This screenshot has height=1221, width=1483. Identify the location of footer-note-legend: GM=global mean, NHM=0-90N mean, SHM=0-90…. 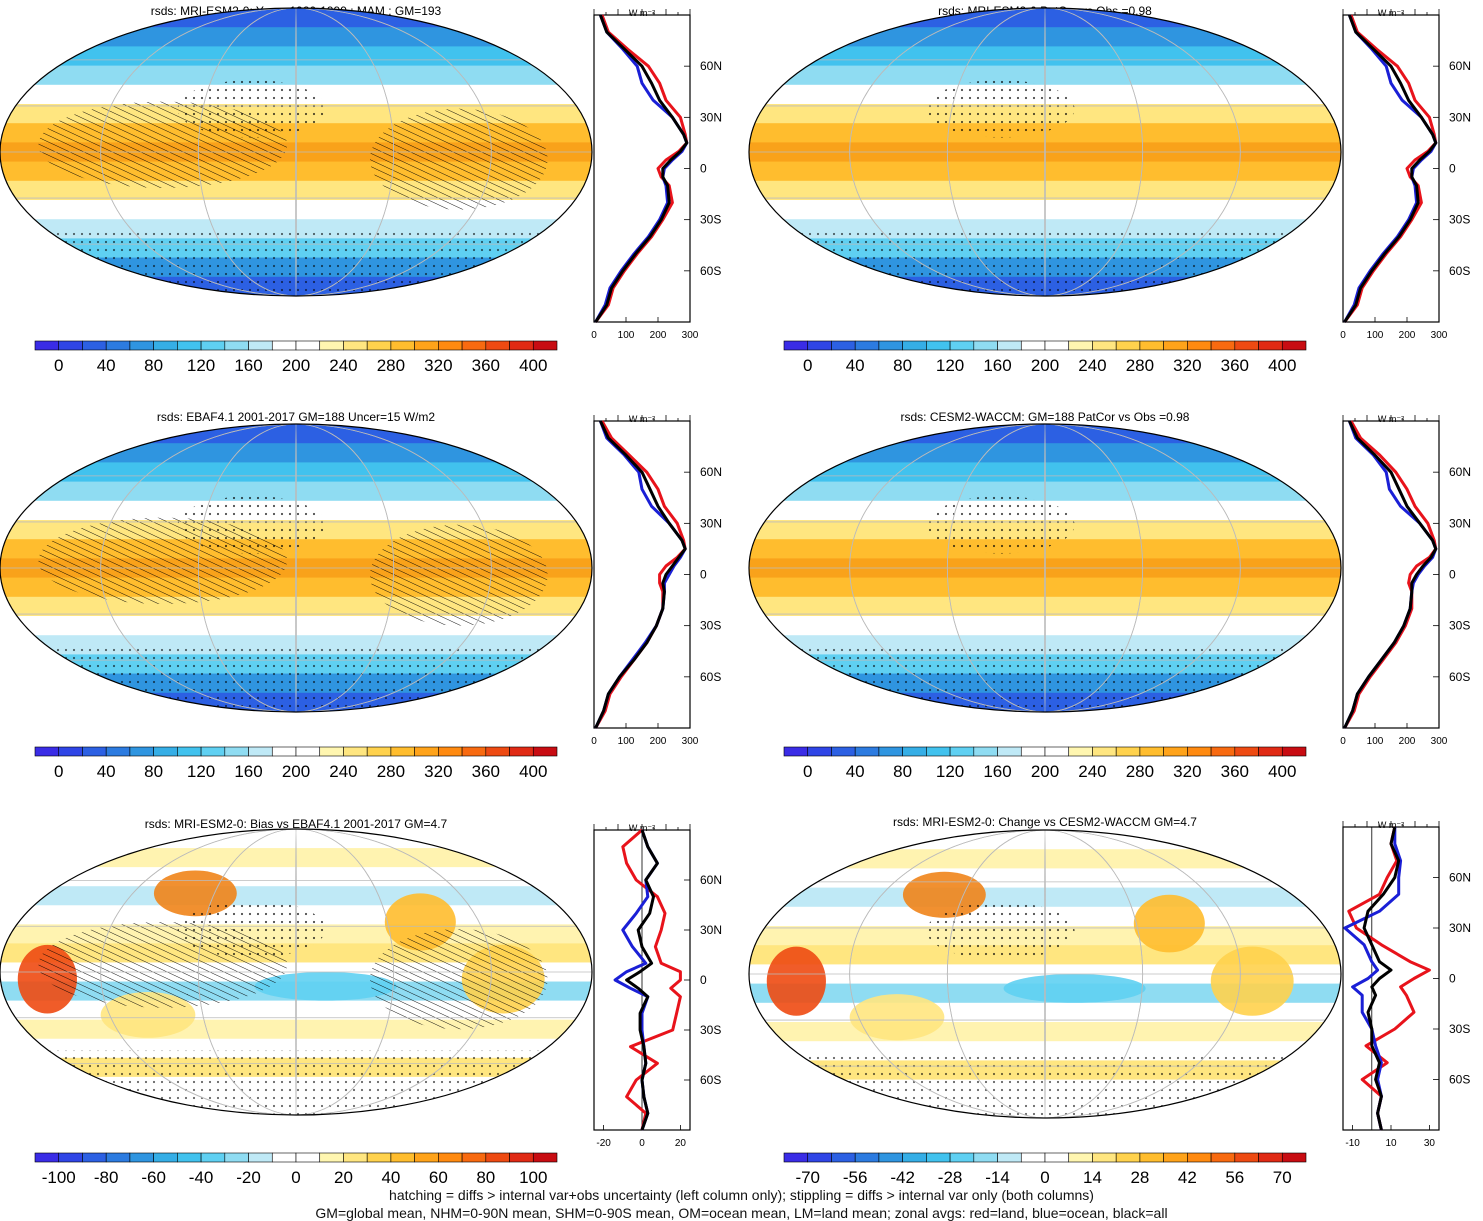
(741, 1213).